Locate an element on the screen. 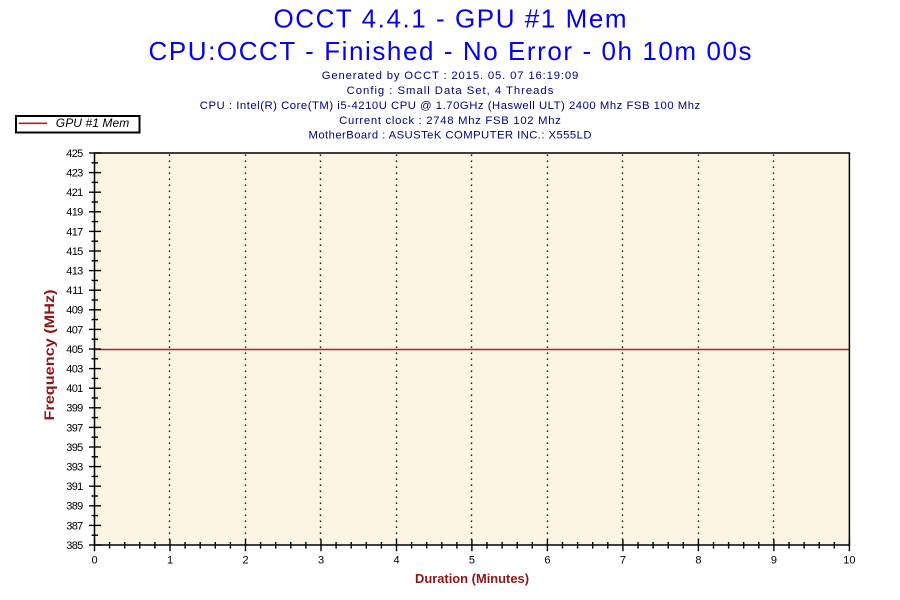 This screenshot has height=600, width=900. svg-text: 403 is located at coordinates (74, 370).